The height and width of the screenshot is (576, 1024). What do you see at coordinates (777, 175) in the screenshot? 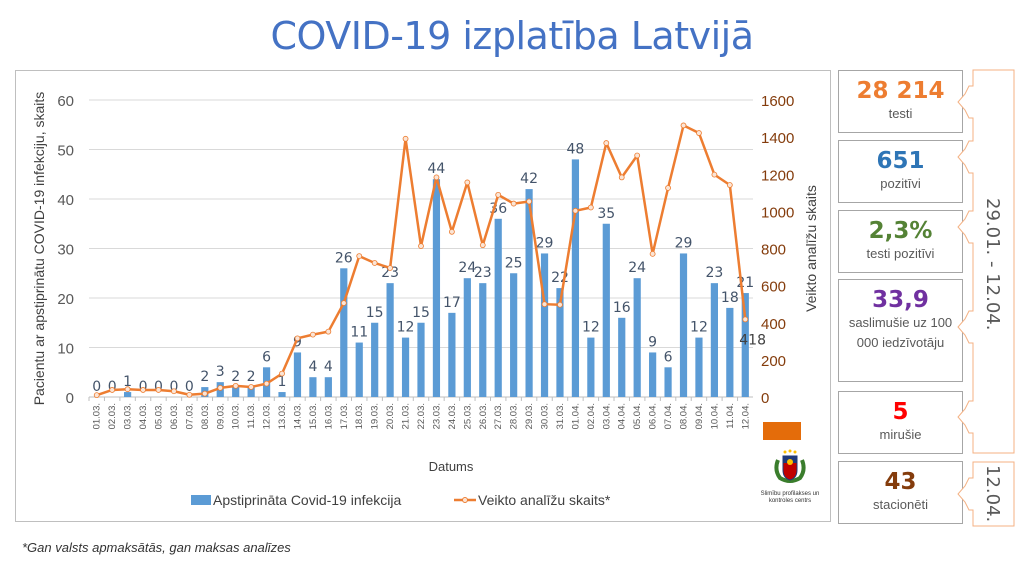
I see `right-tick-label: 1200` at bounding box center [777, 175].